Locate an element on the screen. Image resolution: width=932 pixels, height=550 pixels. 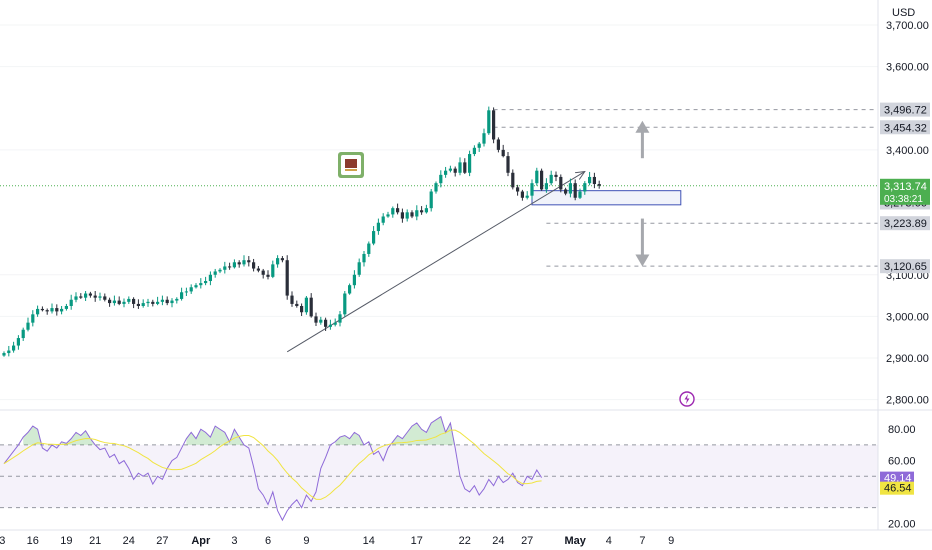
trendline-group is located at coordinates (435, 262).